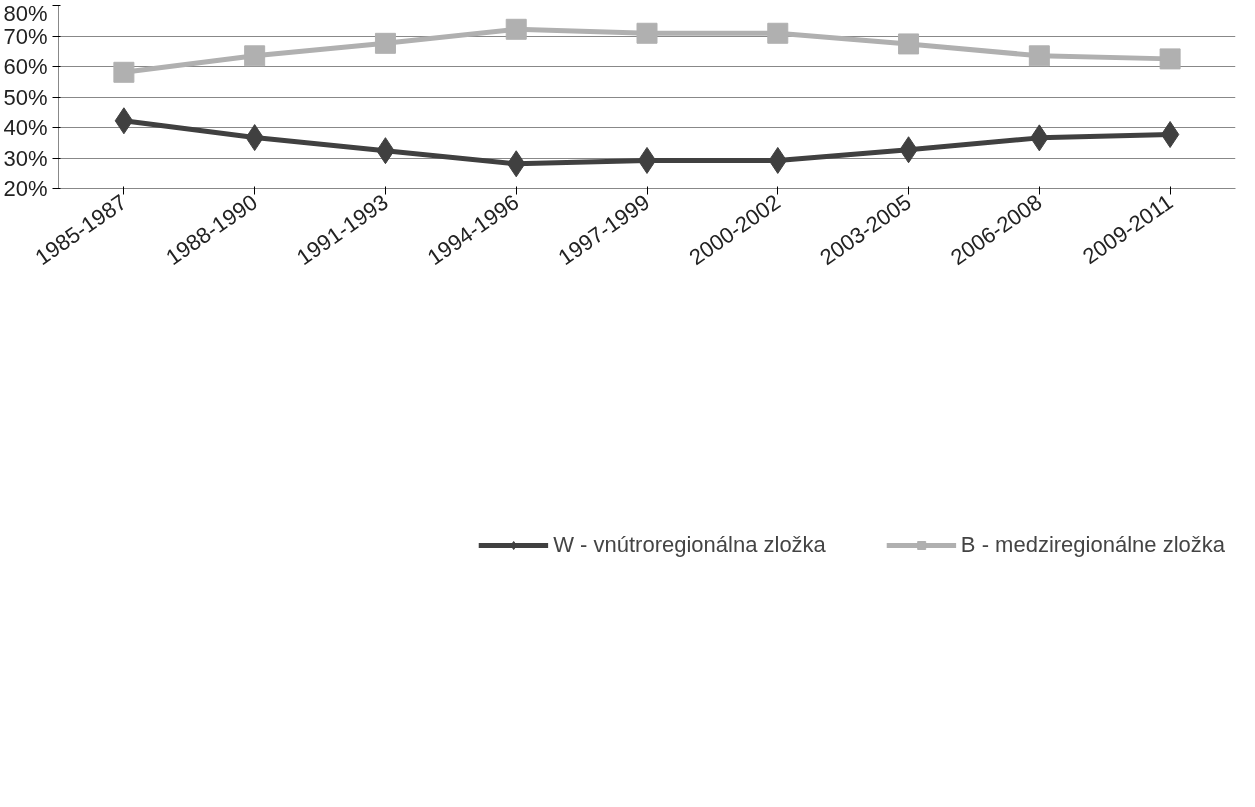 The width and height of the screenshot is (1255, 807). Describe the element at coordinates (25, 158) in the screenshot. I see `y-tick-label: 30%` at that location.